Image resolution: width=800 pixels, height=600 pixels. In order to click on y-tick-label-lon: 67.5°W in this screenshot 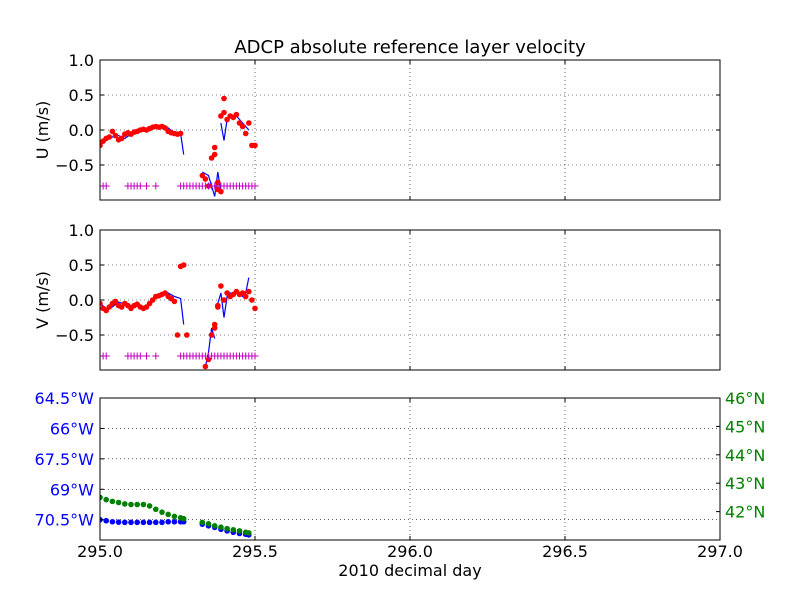, I will do `click(65, 459)`.